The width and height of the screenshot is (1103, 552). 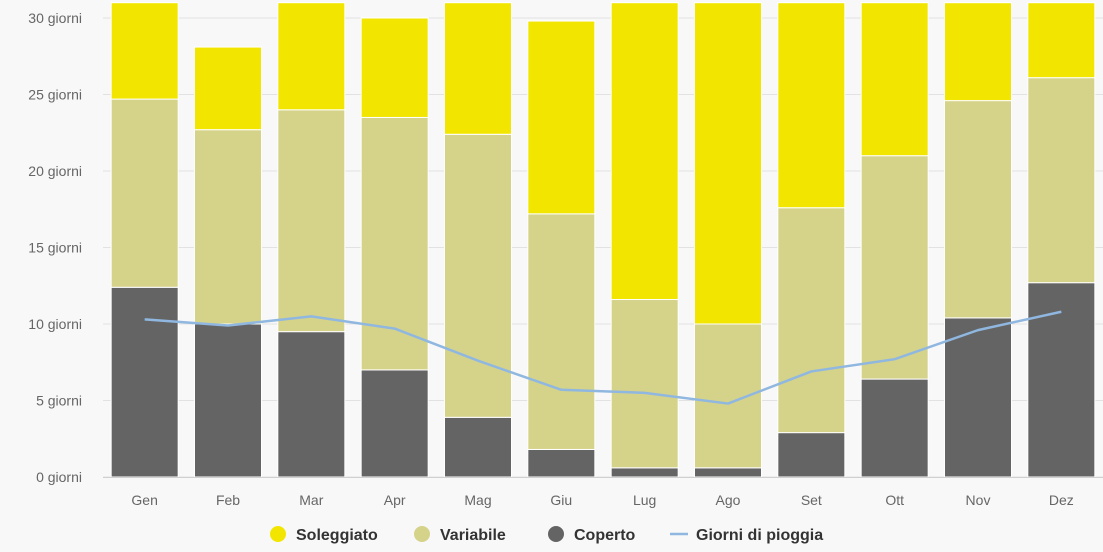 What do you see at coordinates (478, 447) in the screenshot?
I see `bar-coperto-mag` at bounding box center [478, 447].